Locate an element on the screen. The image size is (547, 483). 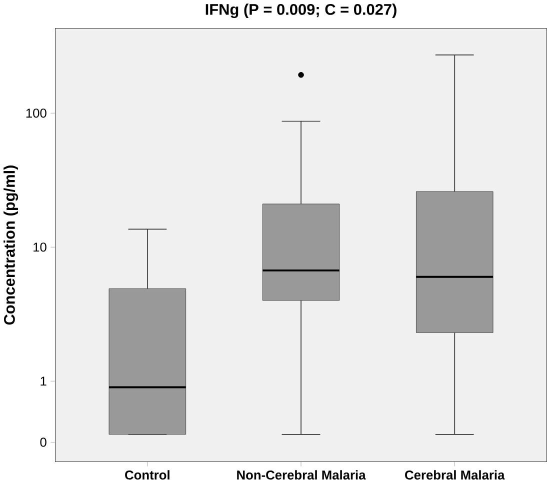
y-tick-label: 1 is located at coordinates (43, 381).